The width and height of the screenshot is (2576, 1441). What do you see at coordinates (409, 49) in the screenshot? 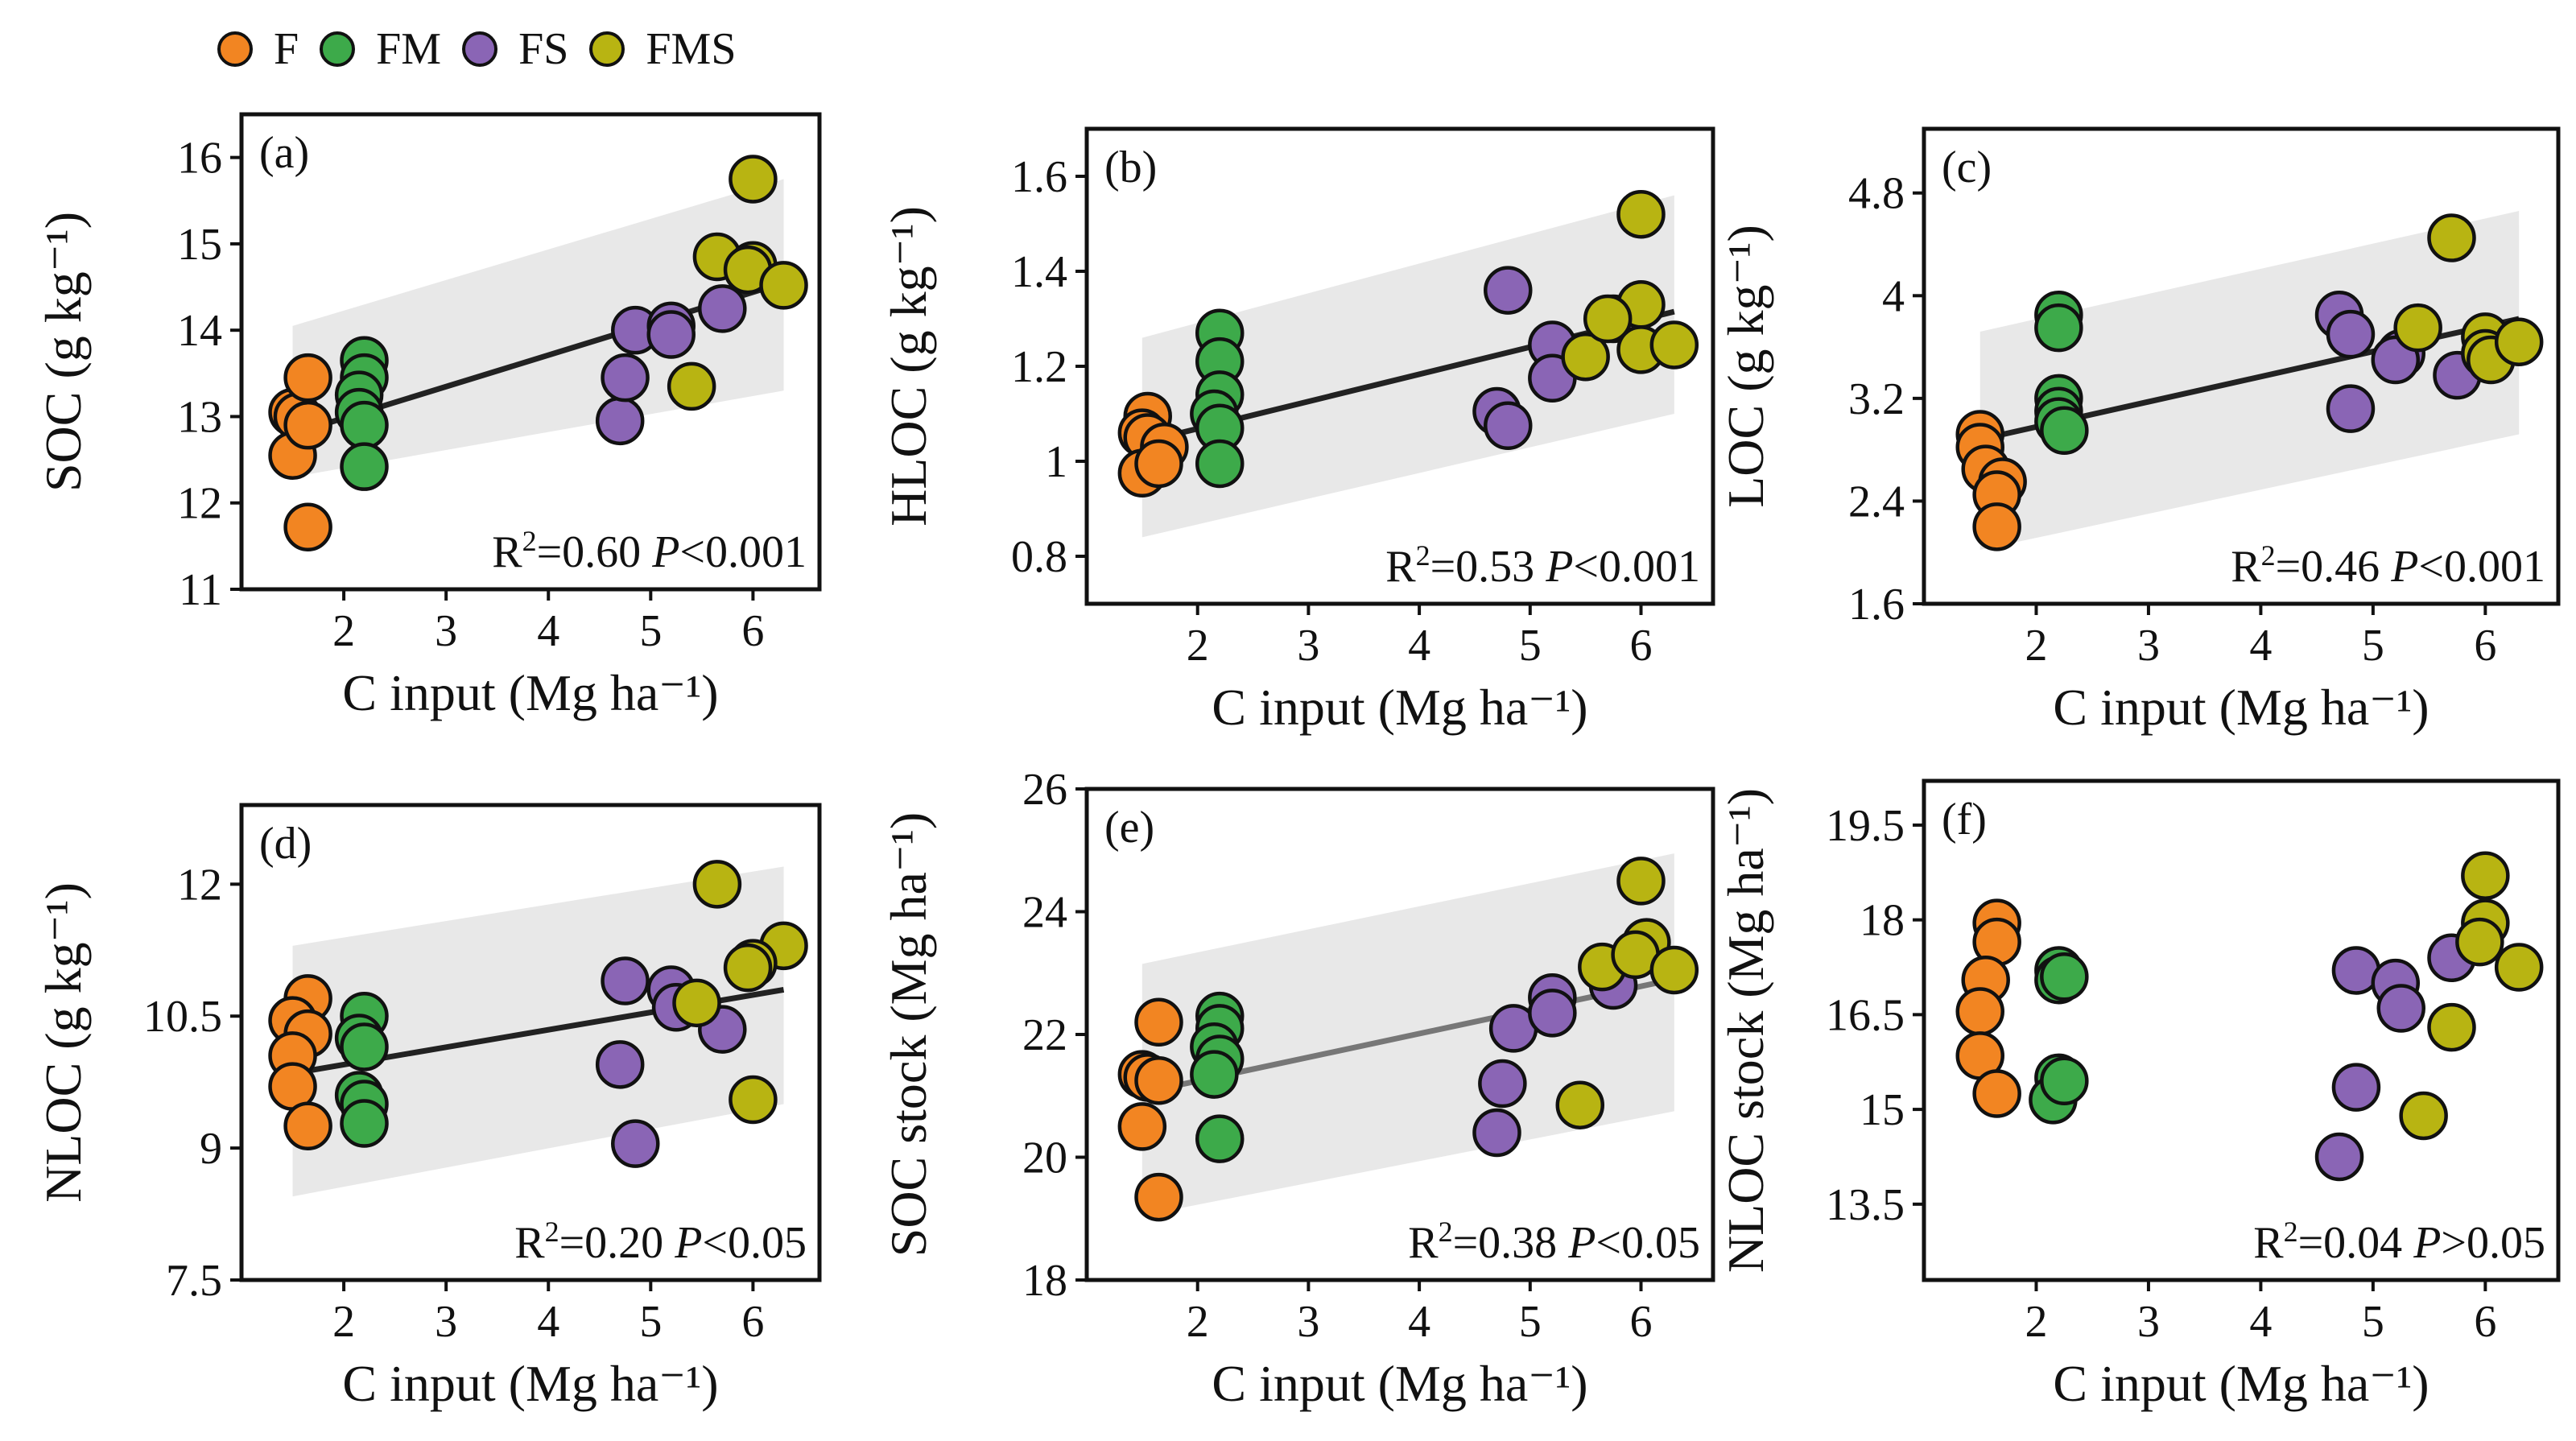
I see `legend-label-fm: FM` at bounding box center [409, 49].